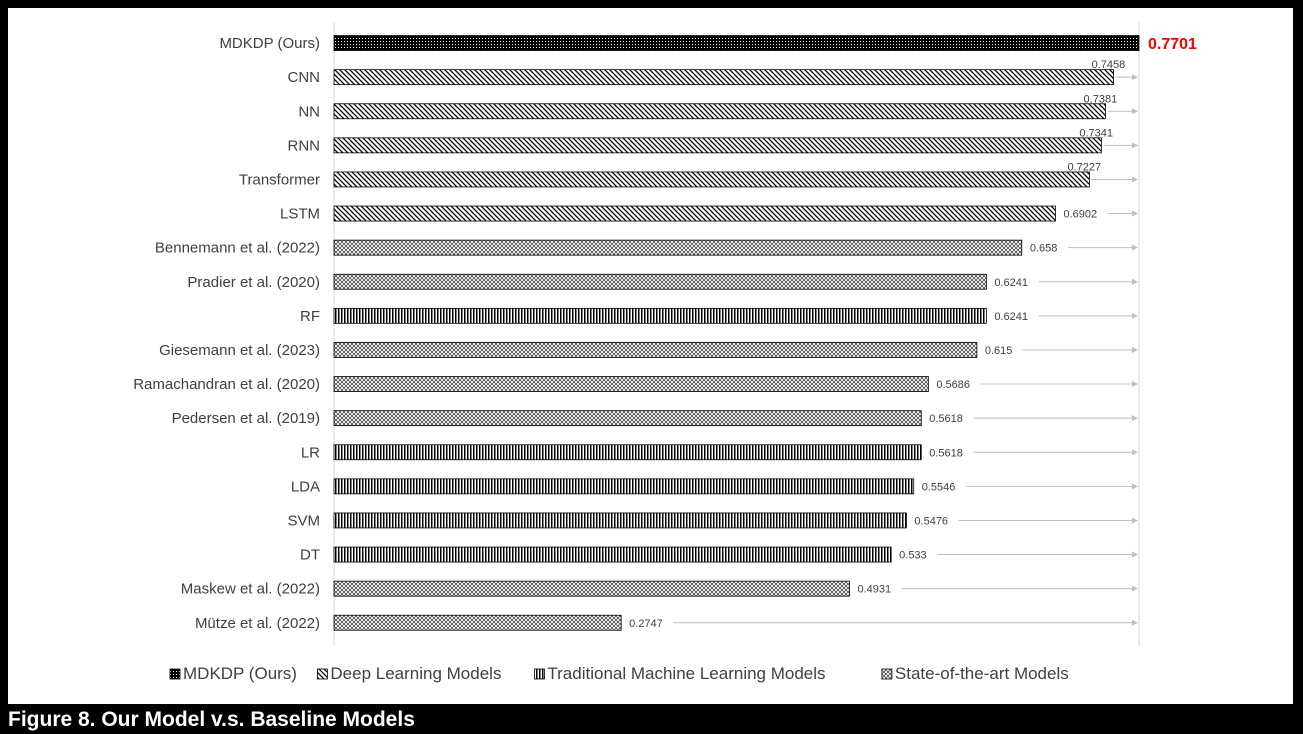 The height and width of the screenshot is (734, 1303). Describe the element at coordinates (310, 316) in the screenshot. I see `category-label: RF` at that location.